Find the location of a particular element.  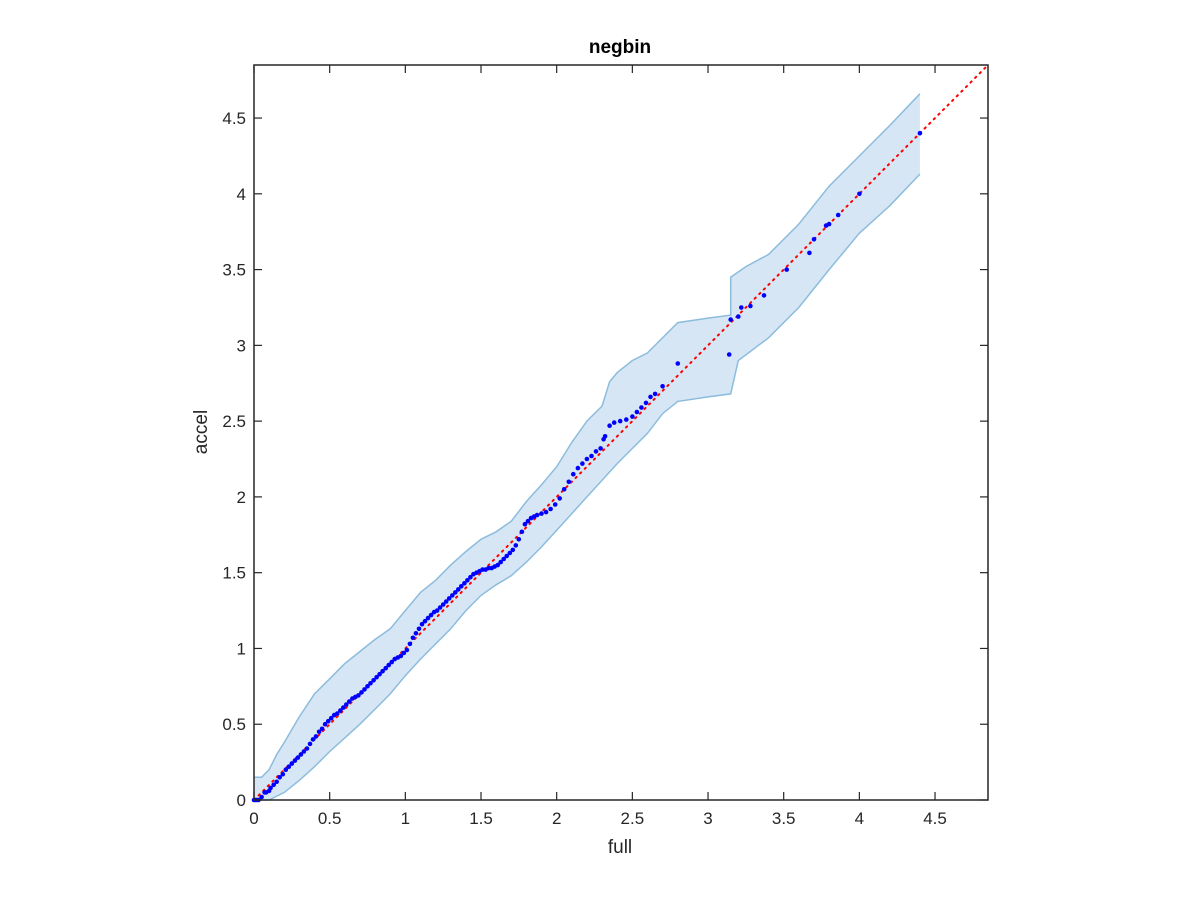

x-tick-label: 2 is located at coordinates (556, 818).